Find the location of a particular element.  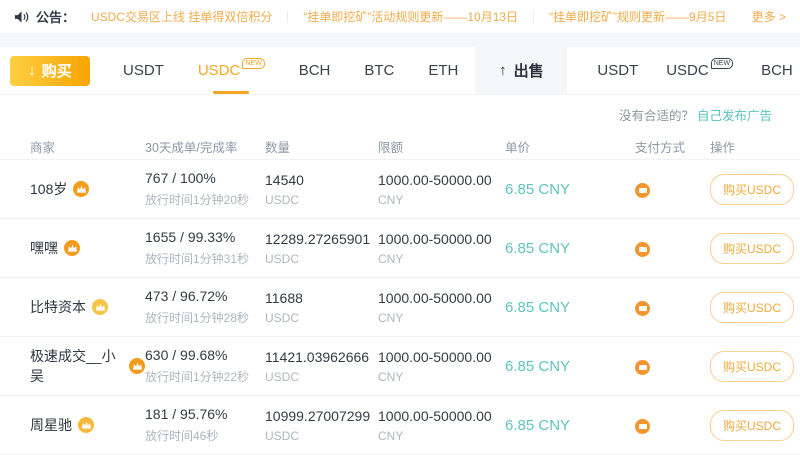

merchant-cell: 极速成交__小吴 is located at coordinates (87, 366).